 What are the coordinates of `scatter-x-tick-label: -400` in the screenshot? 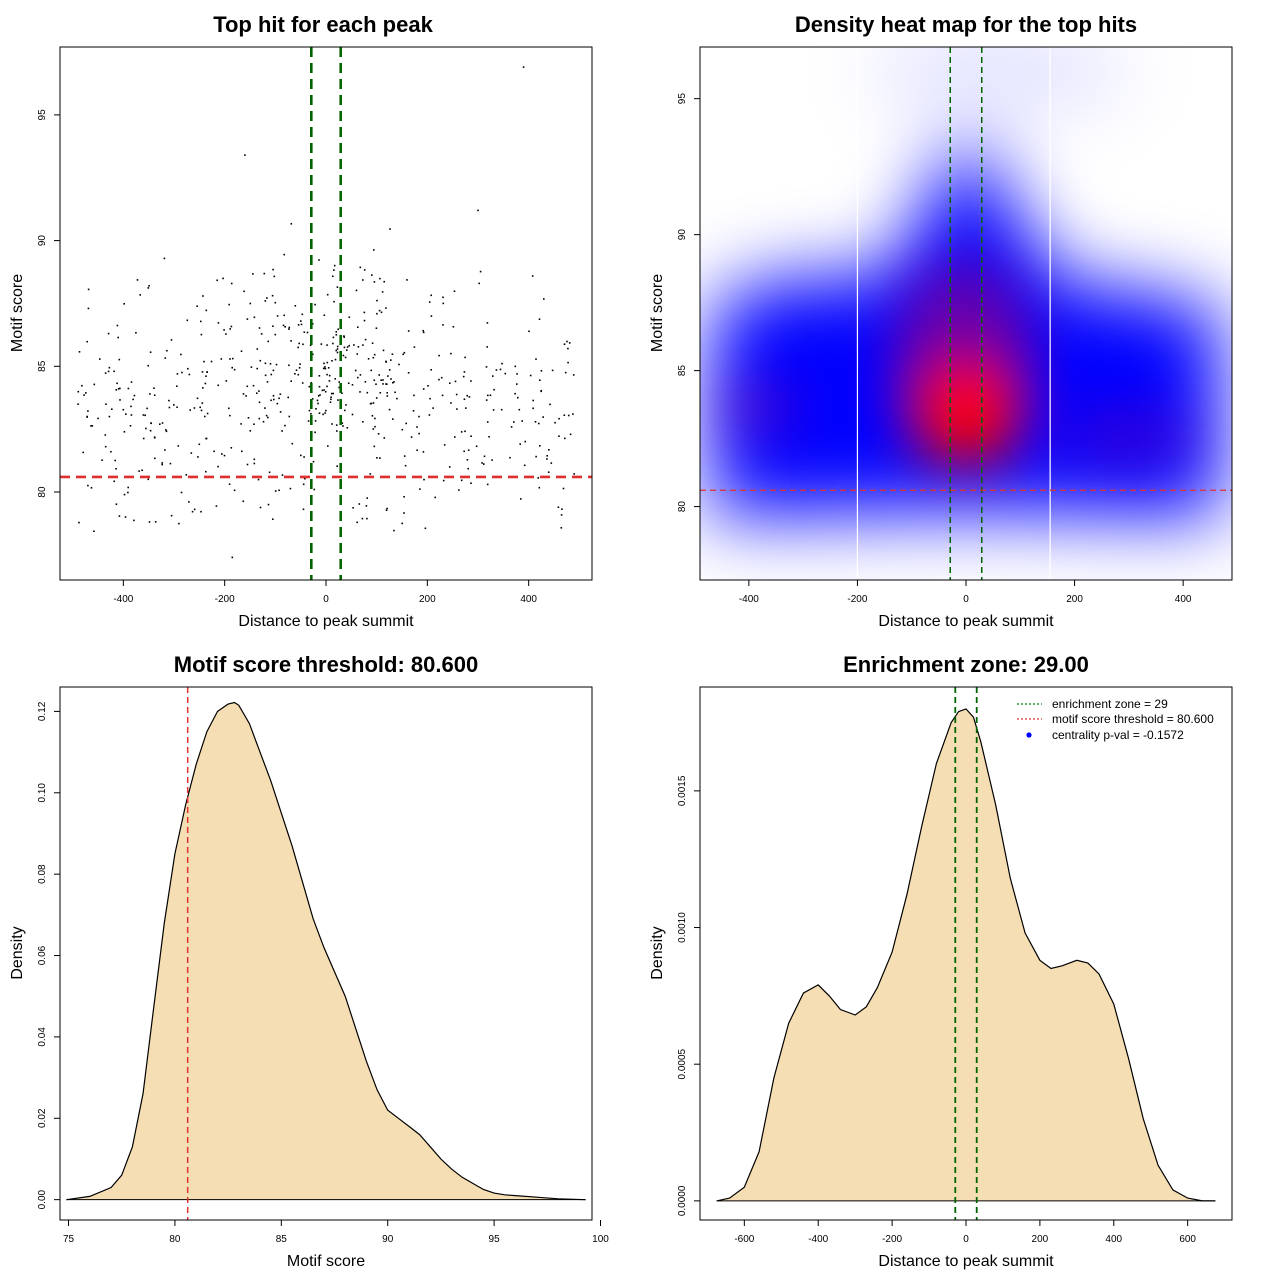 It's located at (123, 599).